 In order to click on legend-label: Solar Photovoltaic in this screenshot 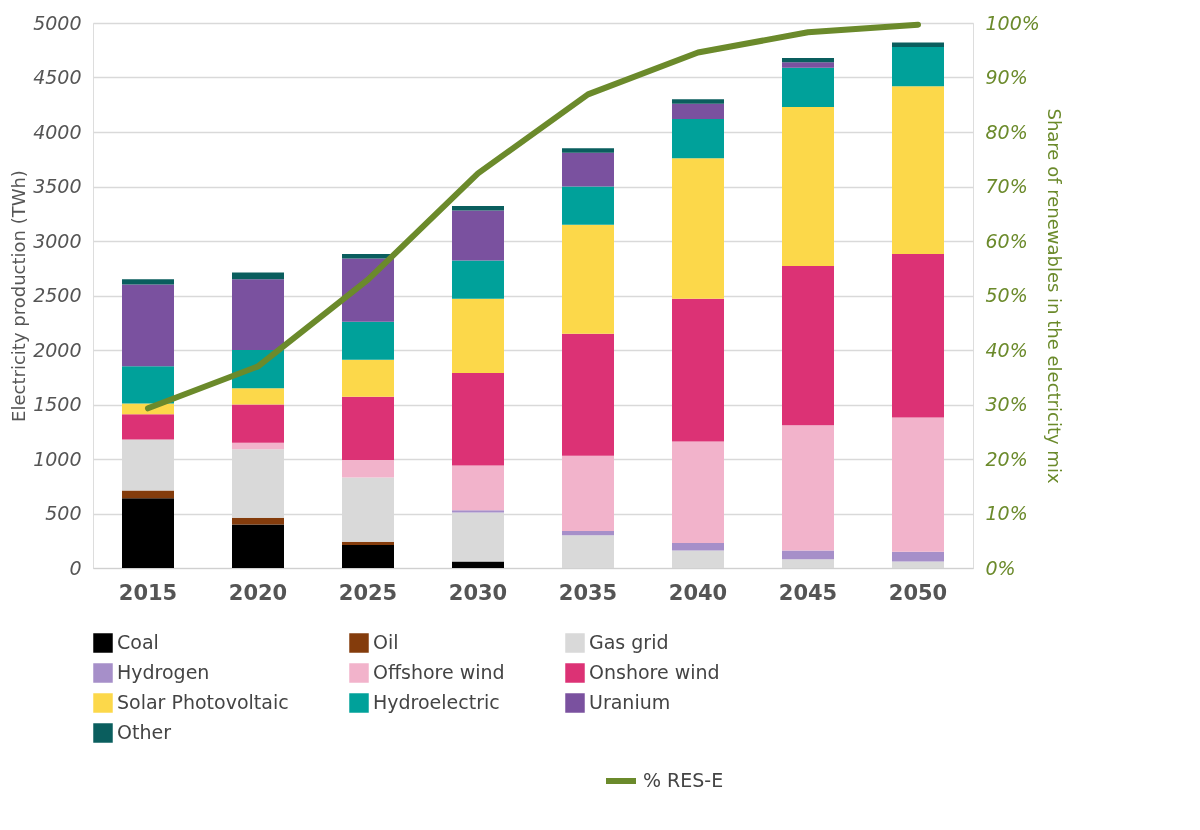, I will do `click(203, 702)`.